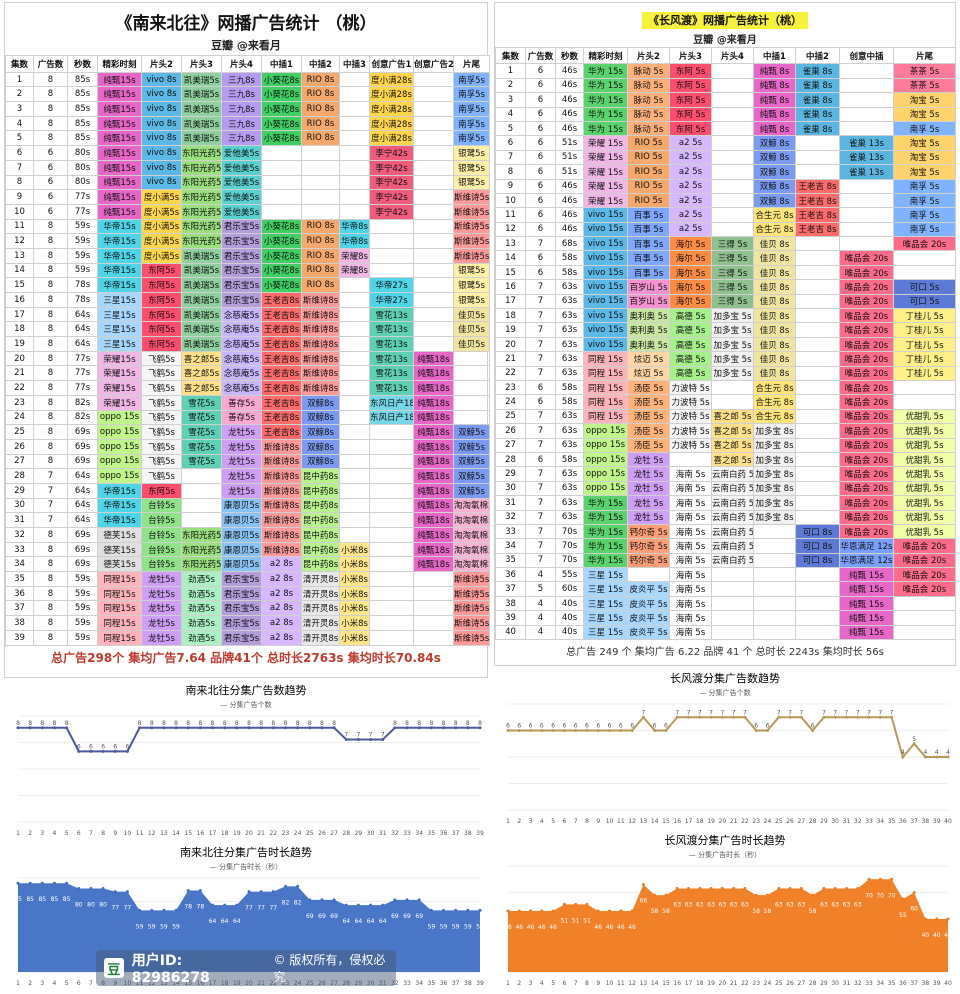 The width and height of the screenshot is (960, 994). I want to click on ad-slot-cell: 华帝15s, so click(119, 241).